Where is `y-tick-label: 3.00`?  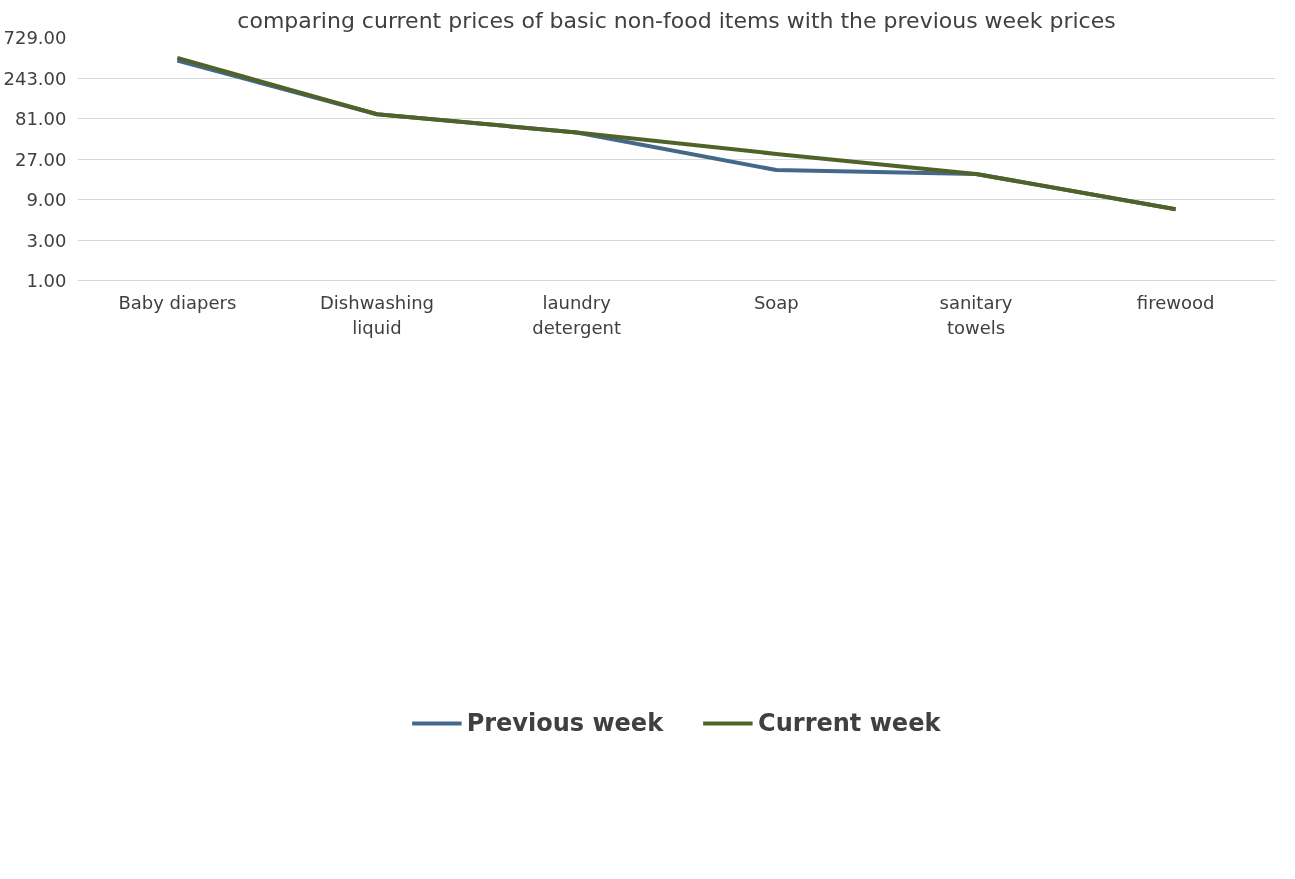 y-tick-label: 3.00 is located at coordinates (46, 240).